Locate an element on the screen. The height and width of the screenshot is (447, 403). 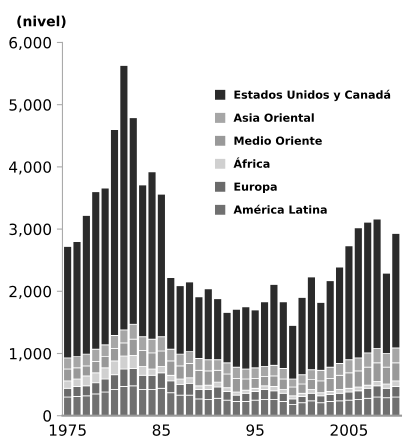
y-tick-label: 3,000 is located at coordinates (30, 230).